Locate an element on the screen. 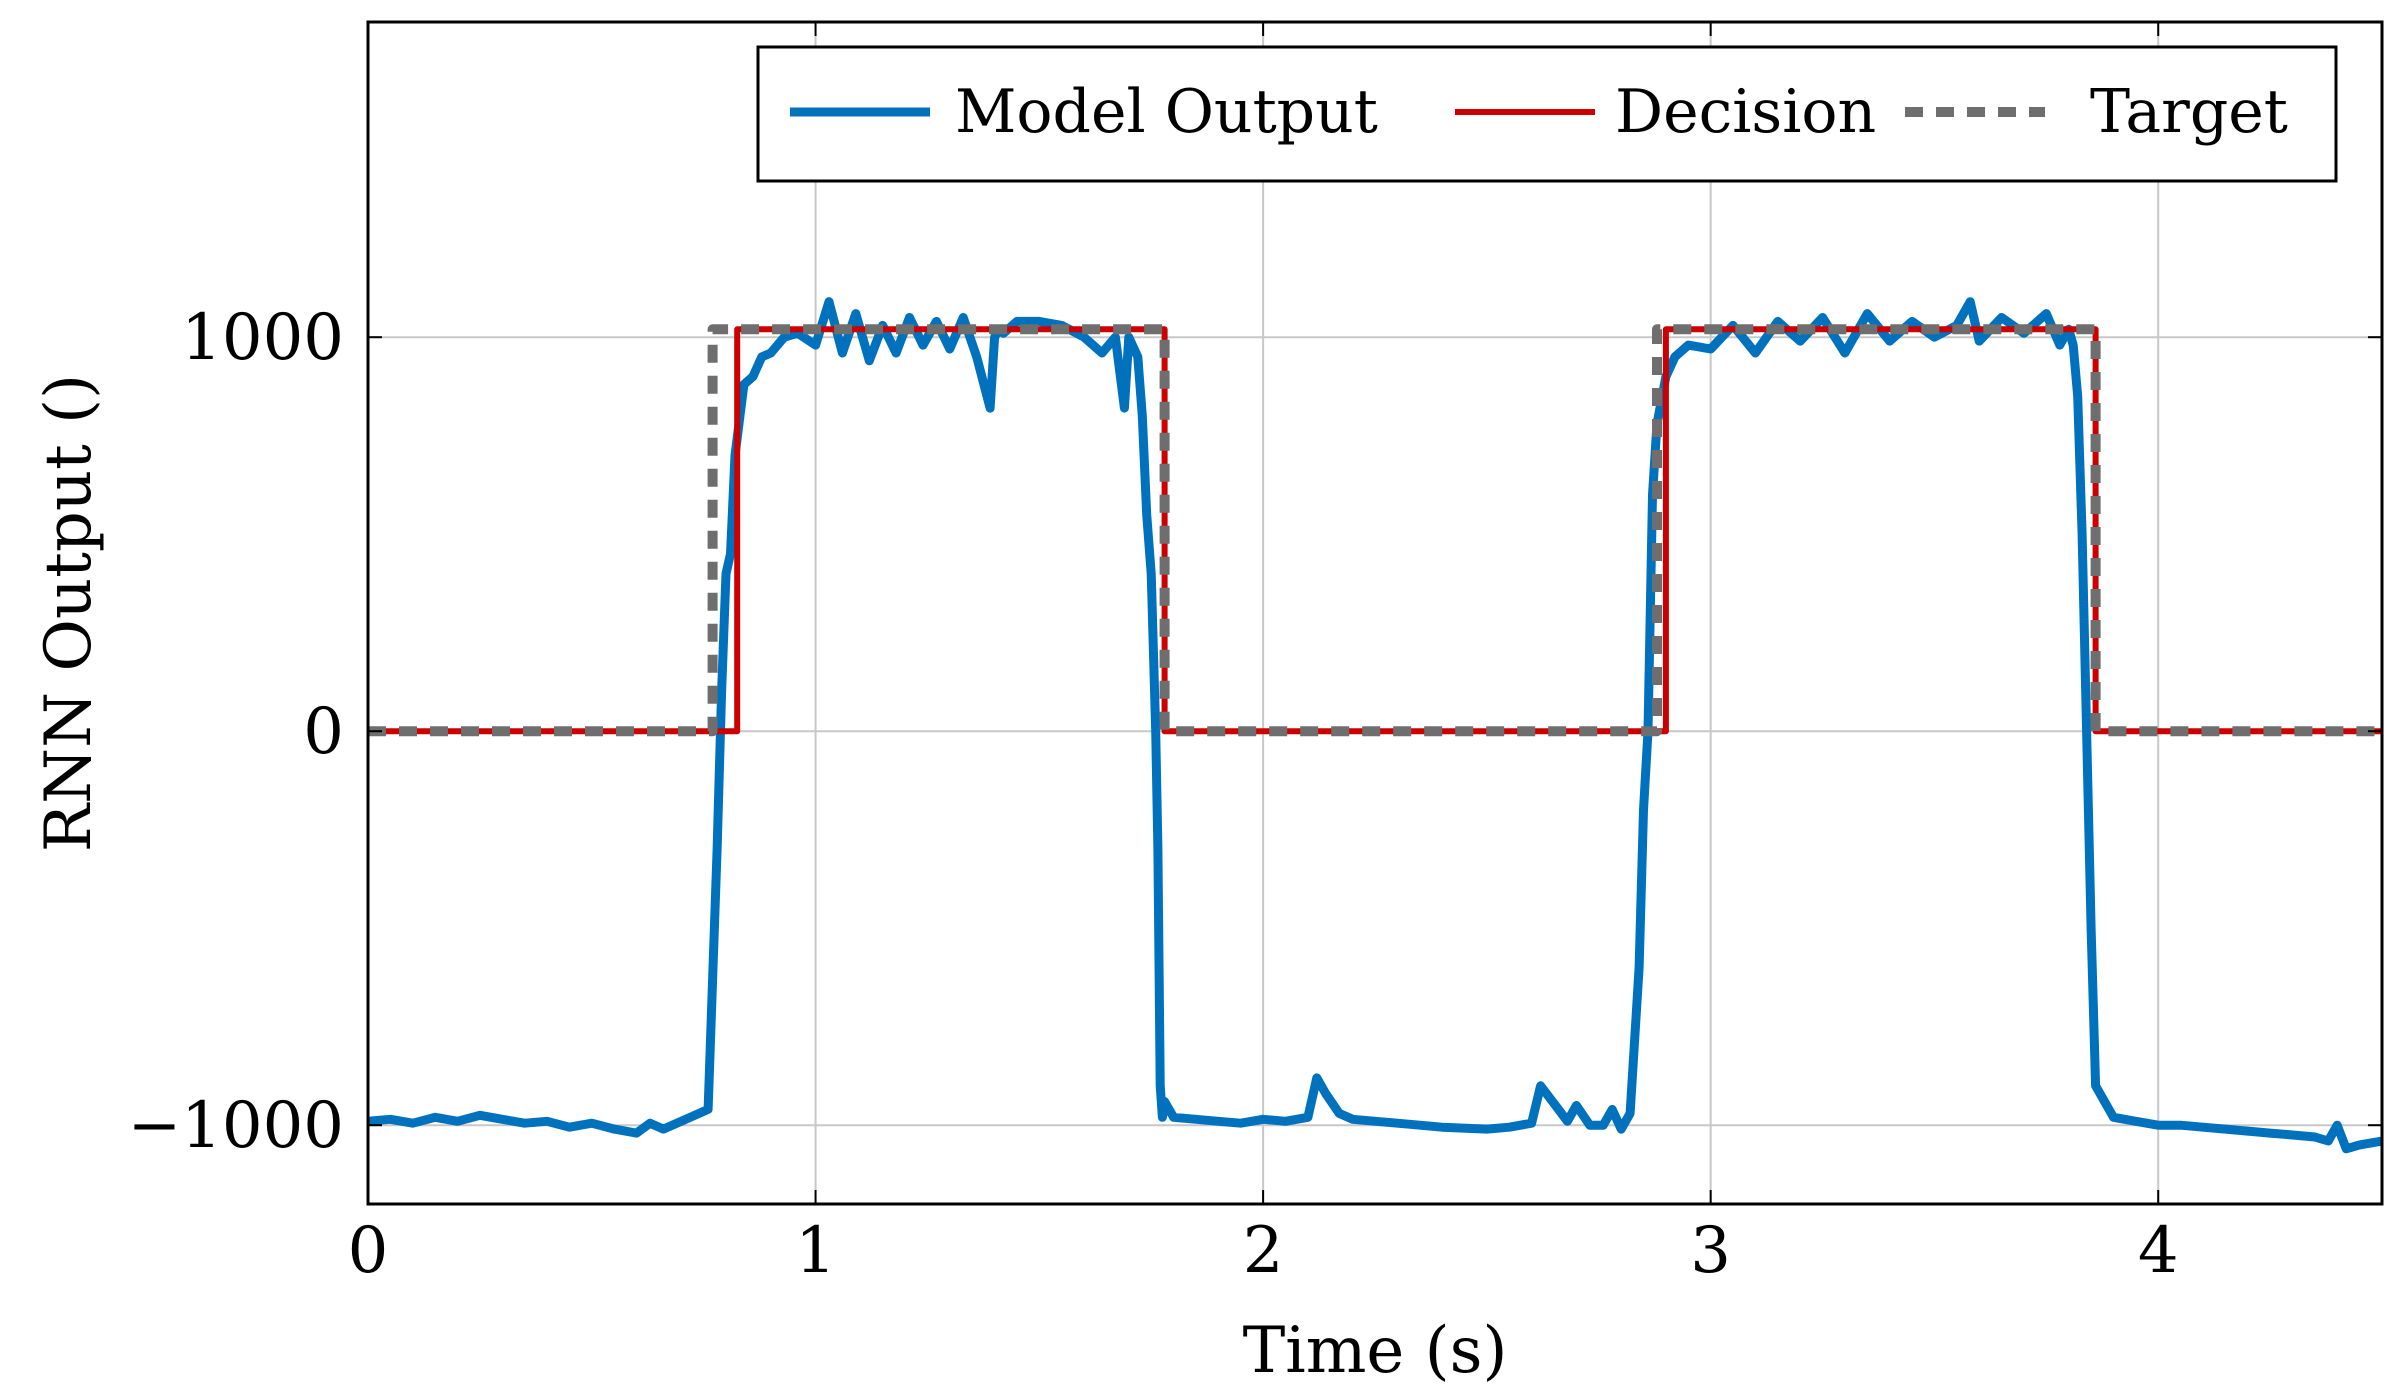  x-tick-label: 4 is located at coordinates (2158, 1251).